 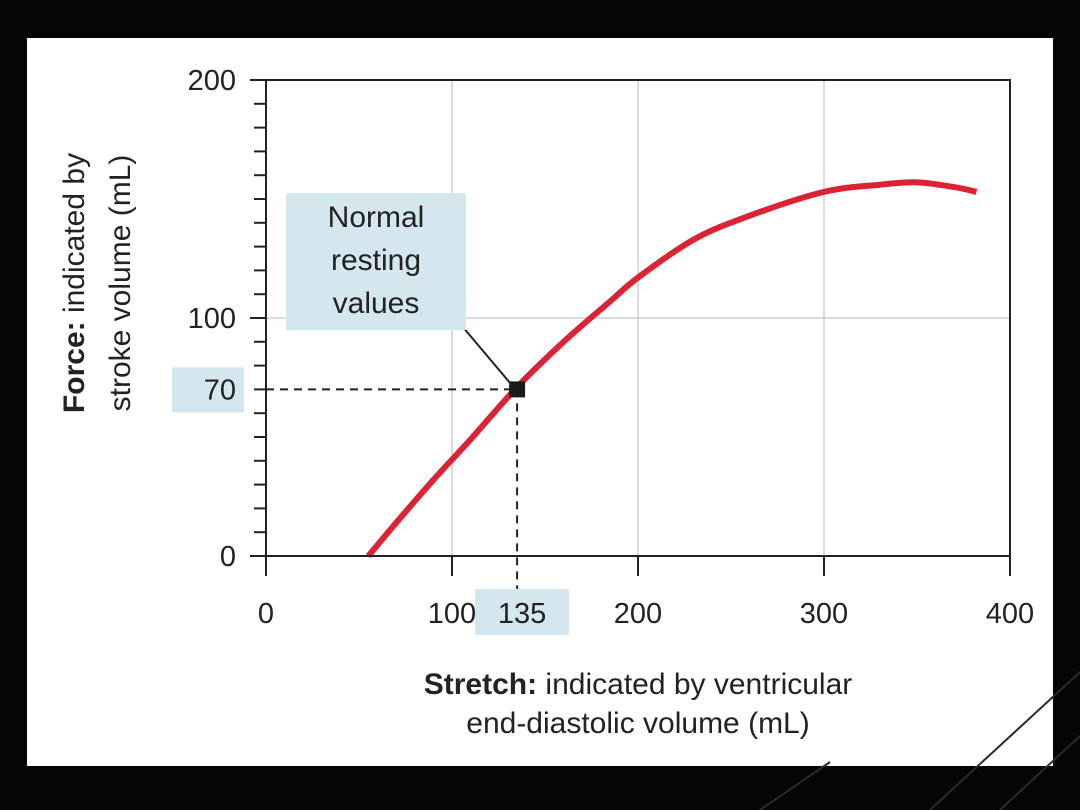 What do you see at coordinates (74, 367) in the screenshot?
I see `y-axis-title-bold: Force:` at bounding box center [74, 367].